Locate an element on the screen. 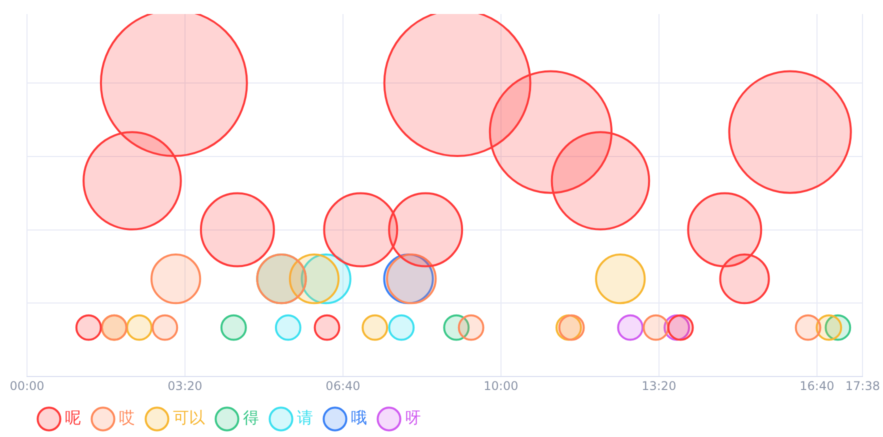  legend-label: 得 is located at coordinates (251, 418).